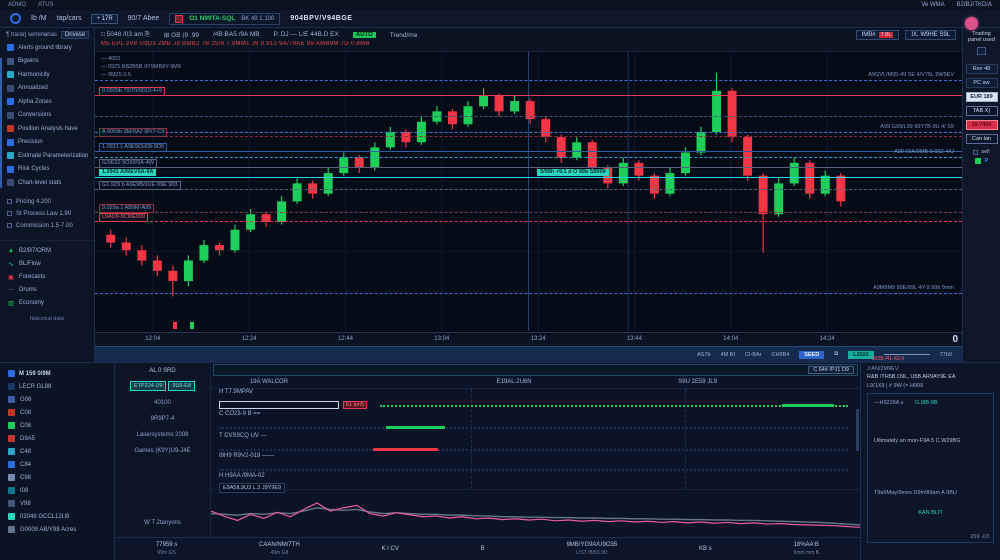  Describe the element at coordinates (132, 92) in the screenshot. I see `price-level-label: 0.0909b 70/70/9019-4+9` at that location.